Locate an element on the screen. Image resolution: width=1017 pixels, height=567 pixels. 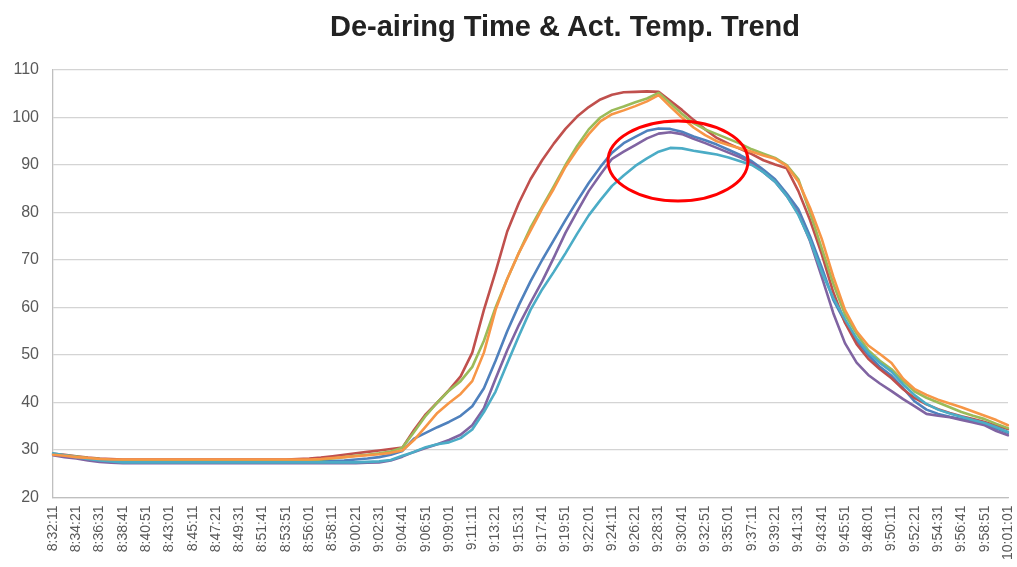
x-tick-label: 9:09:01 is located at coordinates (447, 529).